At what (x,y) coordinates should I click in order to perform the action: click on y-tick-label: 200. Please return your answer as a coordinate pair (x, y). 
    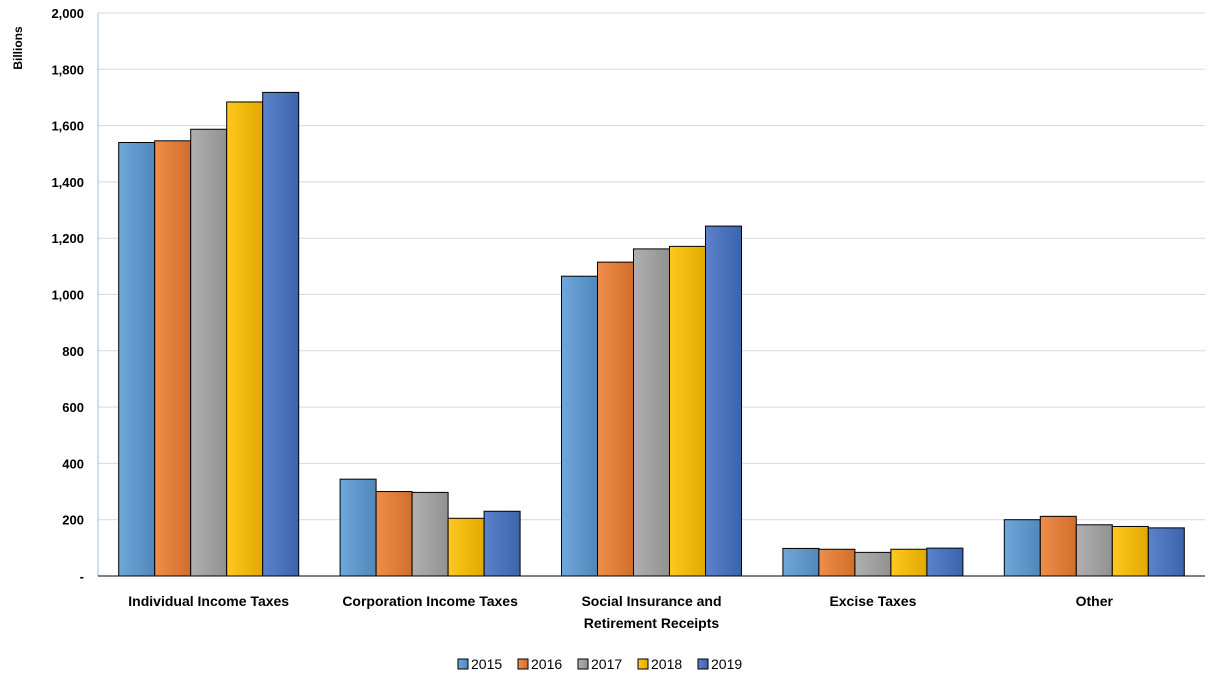
    Looking at the image, I should click on (73, 520).